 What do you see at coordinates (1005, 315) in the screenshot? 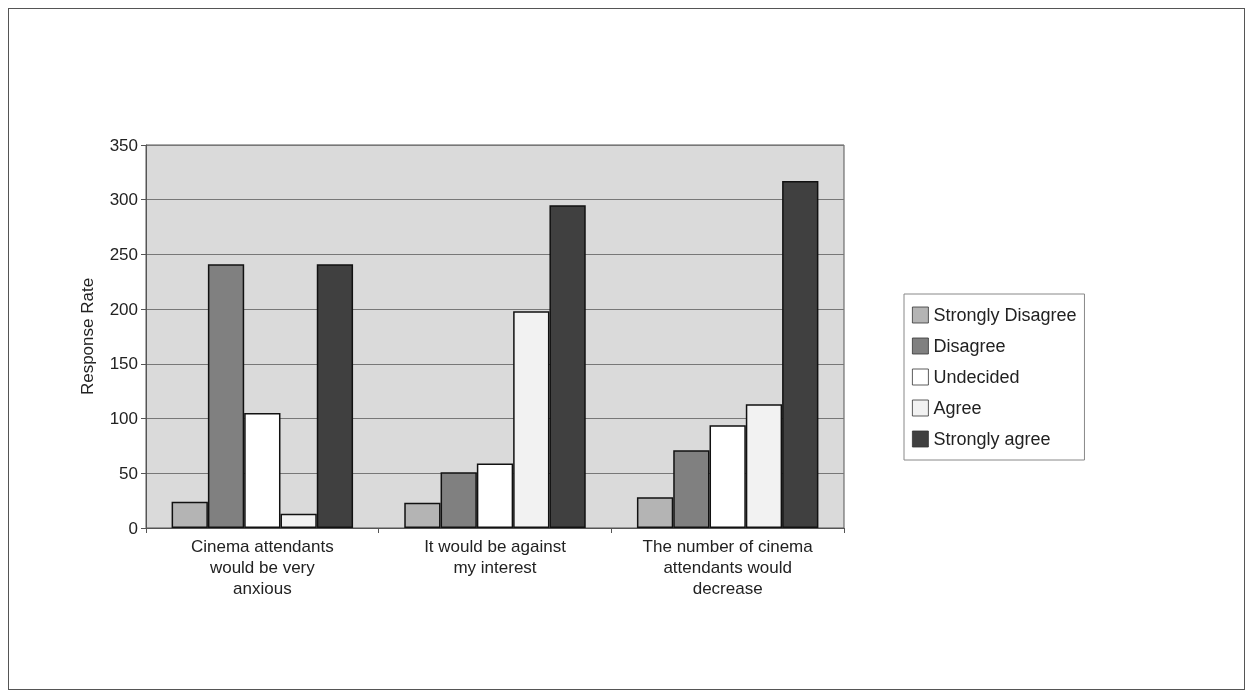
I see `legend-label: Strongly Disagree` at bounding box center [1005, 315].